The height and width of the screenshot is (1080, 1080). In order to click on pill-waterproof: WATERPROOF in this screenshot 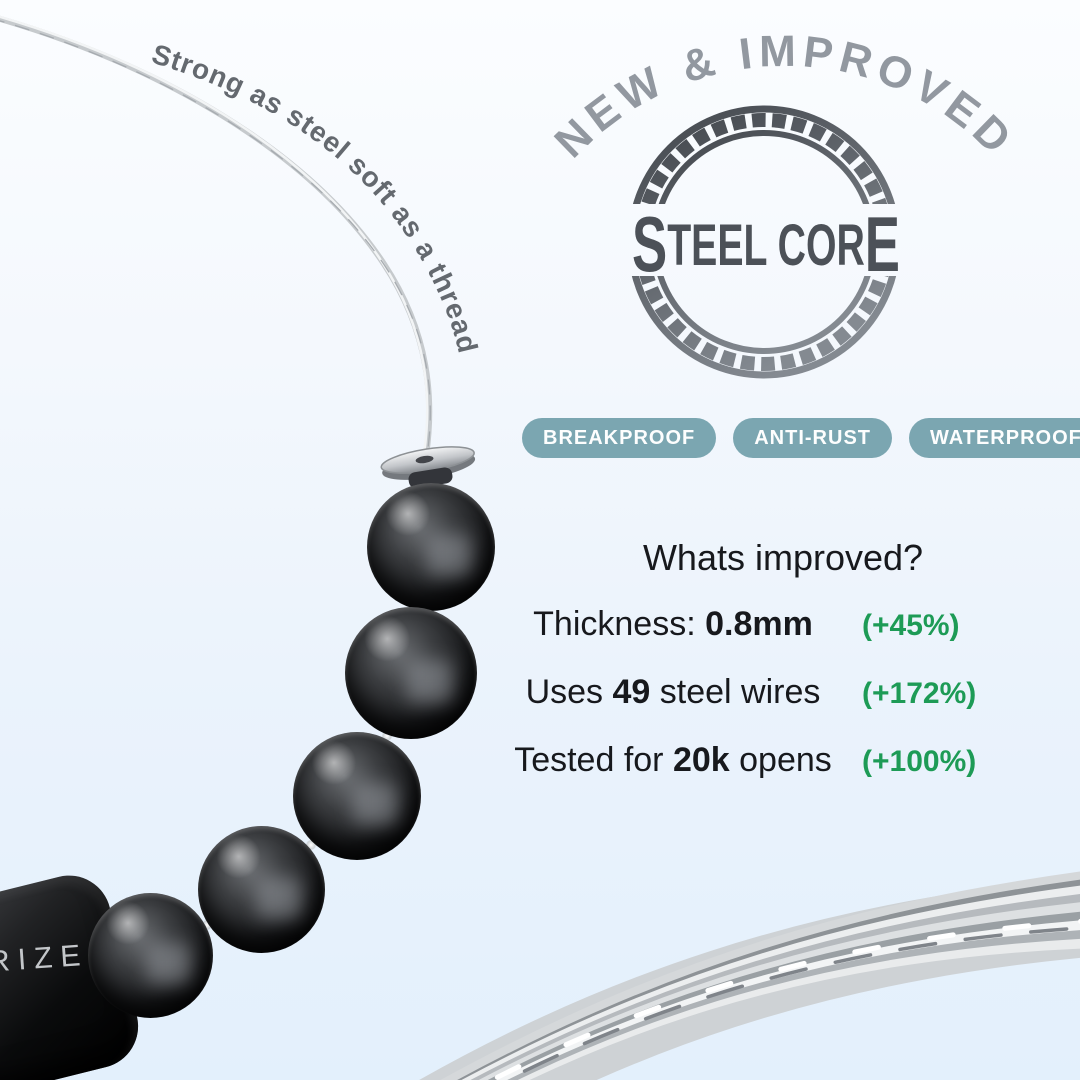, I will do `click(994, 438)`.